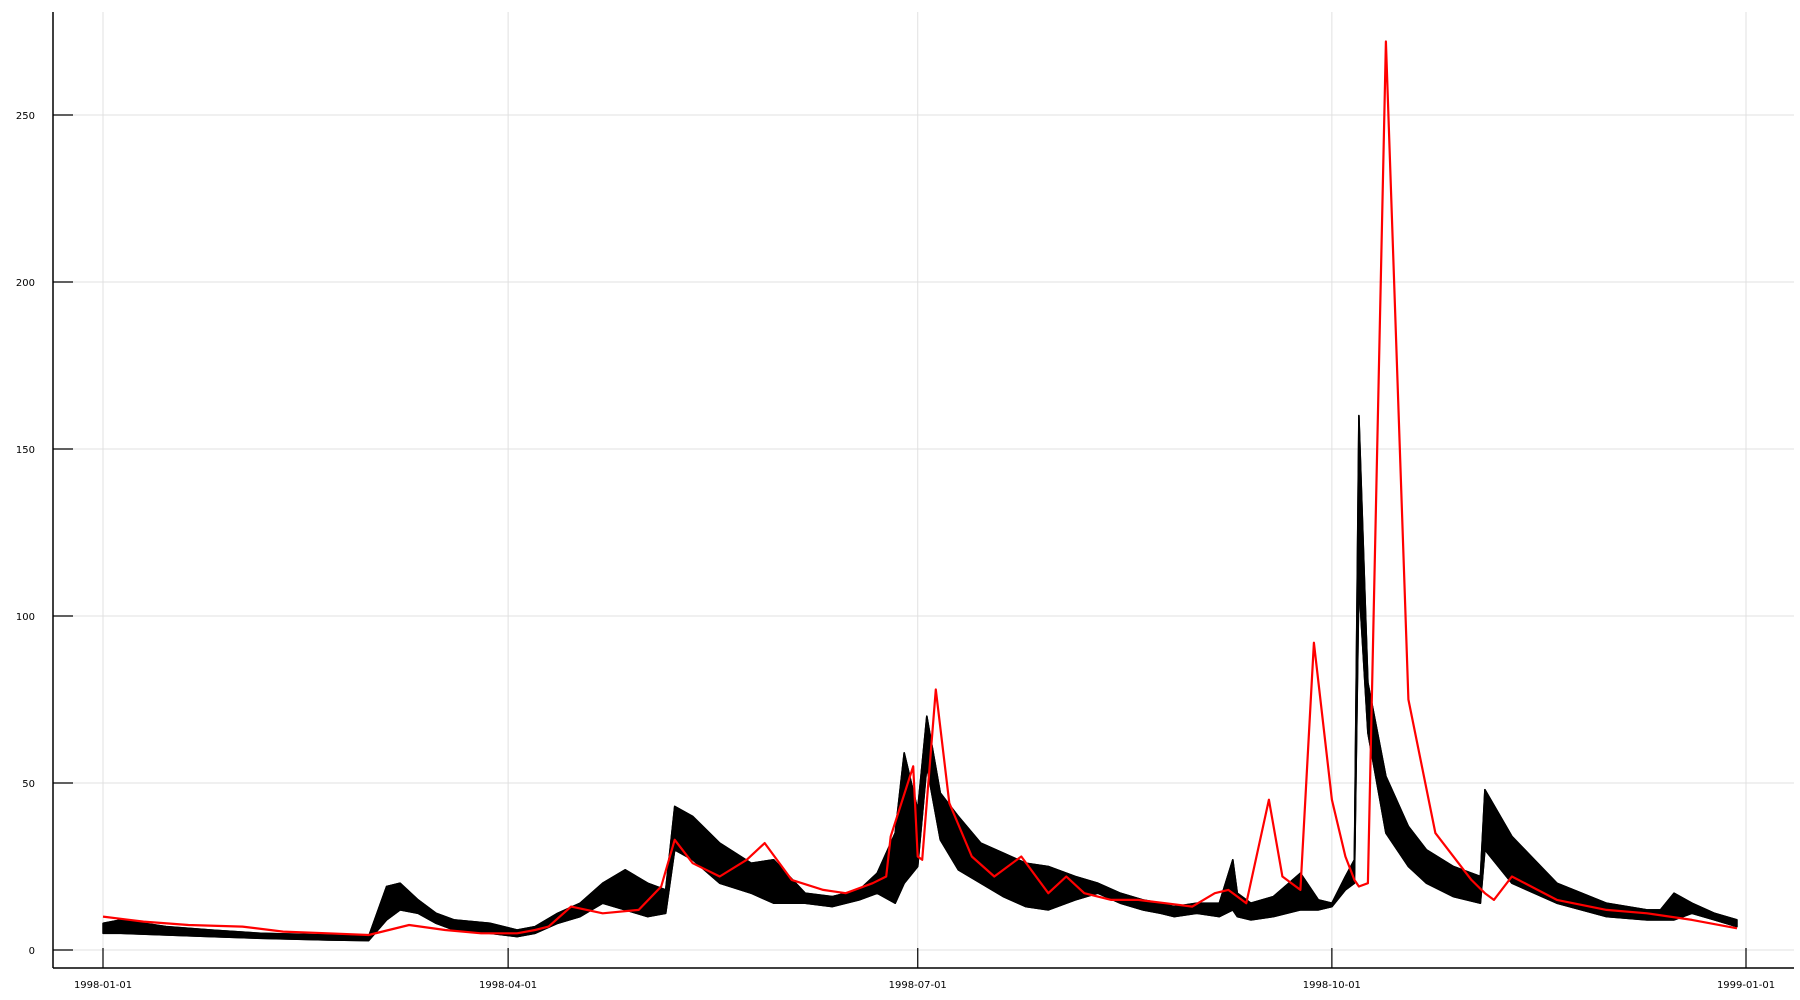  What do you see at coordinates (25, 116) in the screenshot?
I see `y-tick-label: 250` at bounding box center [25, 116].